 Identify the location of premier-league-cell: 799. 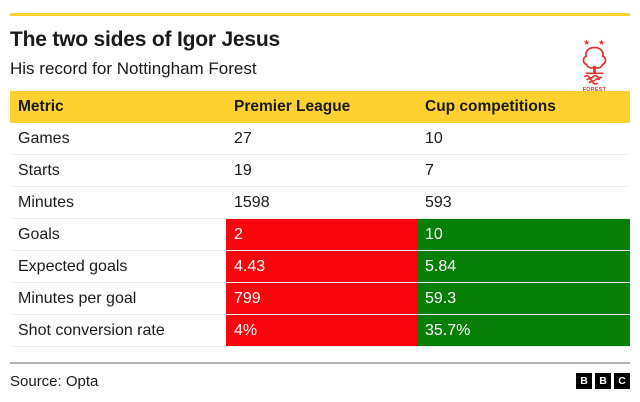
(321, 298).